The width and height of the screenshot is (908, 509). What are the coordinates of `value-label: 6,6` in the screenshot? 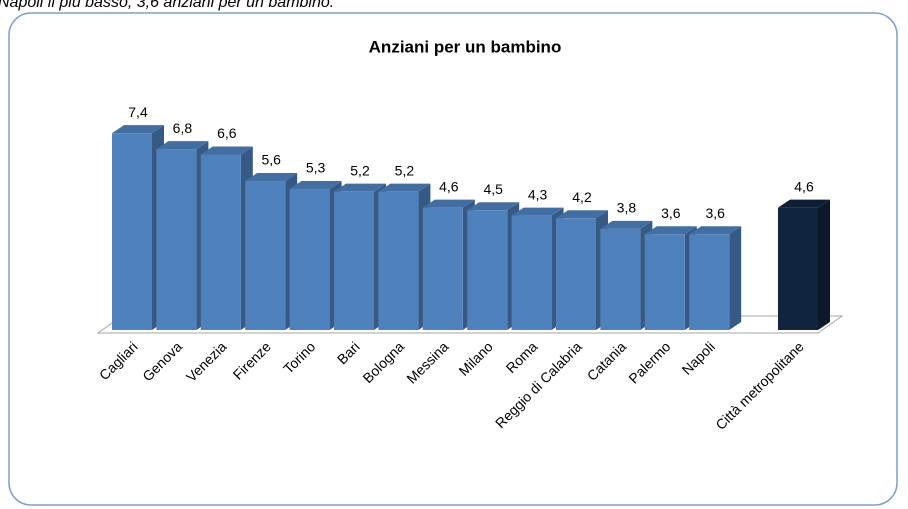 It's located at (227, 133).